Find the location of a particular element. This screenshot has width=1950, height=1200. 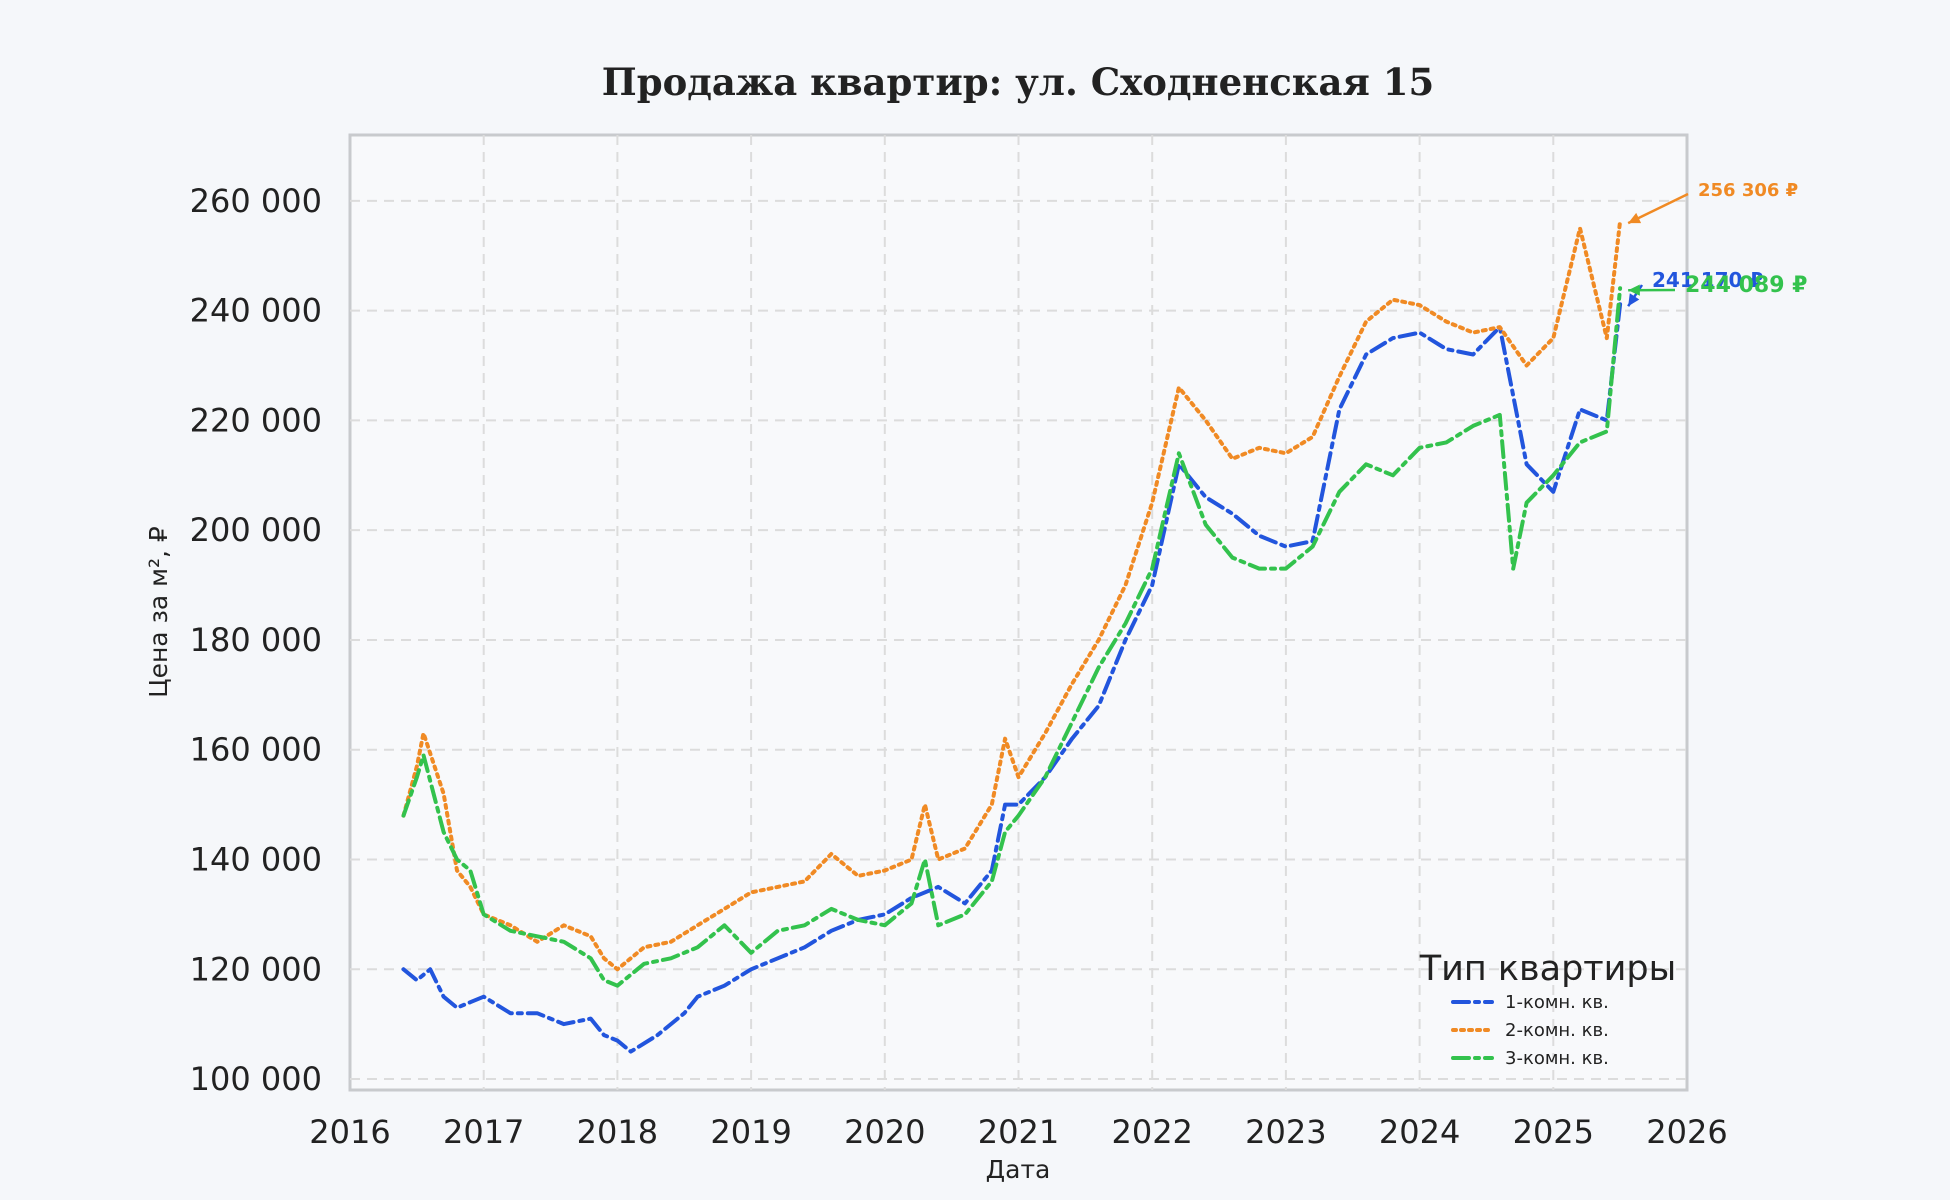

y-axis-label: Цена за м², ₽ is located at coordinates (158, 612).